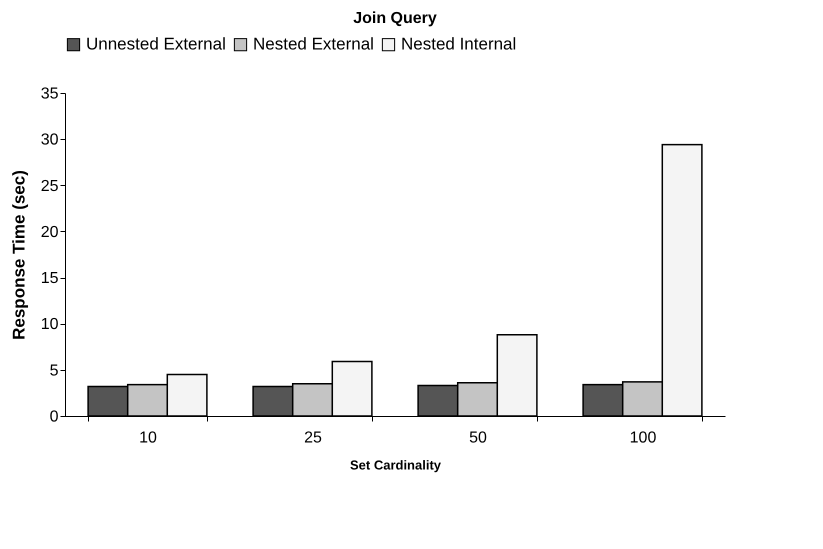 The height and width of the screenshot is (549, 823). What do you see at coordinates (49, 325) in the screenshot?
I see `y-tick-label: 10` at bounding box center [49, 325].